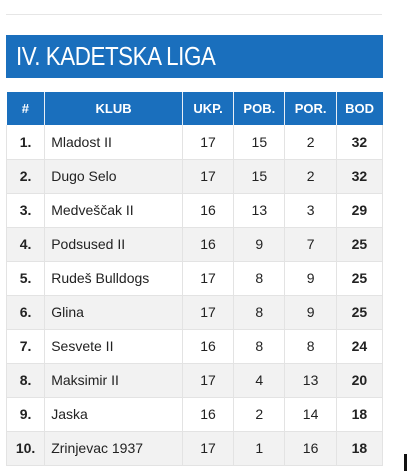  What do you see at coordinates (113, 448) in the screenshot?
I see `row-club: Zrinjevac 1937` at bounding box center [113, 448].